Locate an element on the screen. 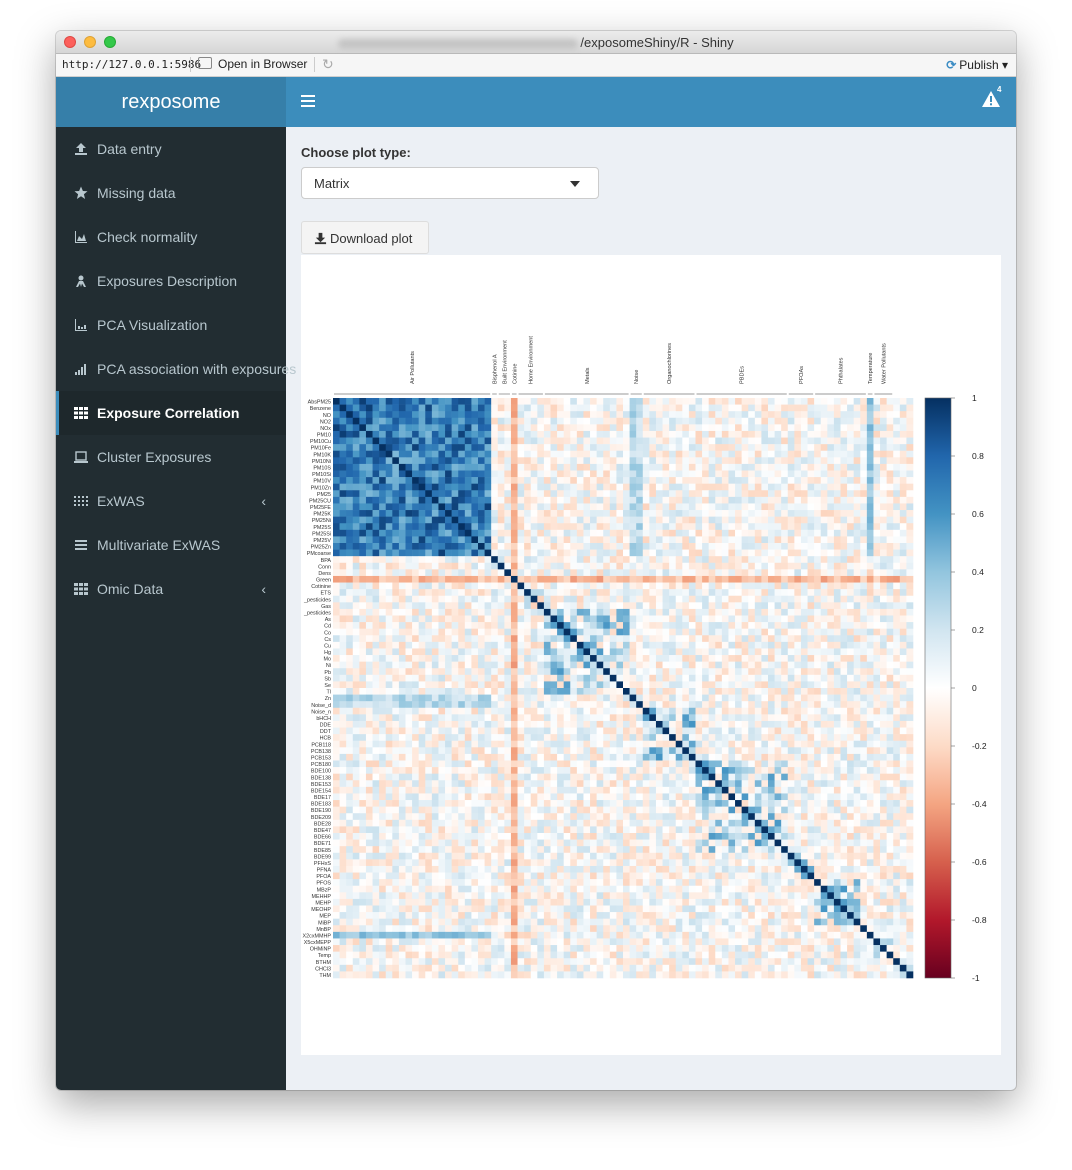  url-text: http://127.0.0.1:5986 is located at coordinates (132, 64).